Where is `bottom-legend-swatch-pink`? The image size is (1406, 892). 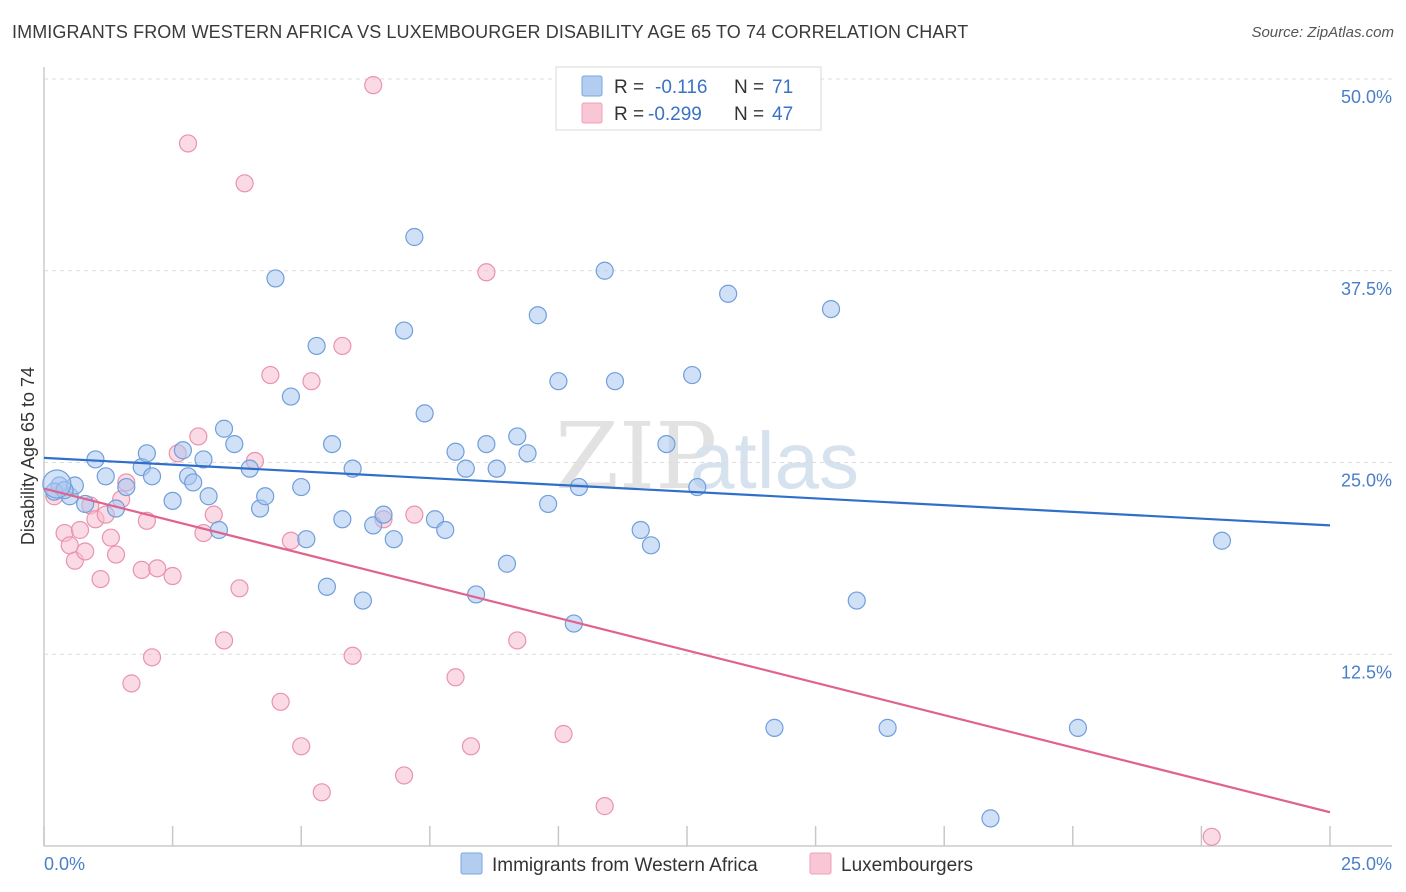 bottom-legend-swatch-pink is located at coordinates (820, 863).